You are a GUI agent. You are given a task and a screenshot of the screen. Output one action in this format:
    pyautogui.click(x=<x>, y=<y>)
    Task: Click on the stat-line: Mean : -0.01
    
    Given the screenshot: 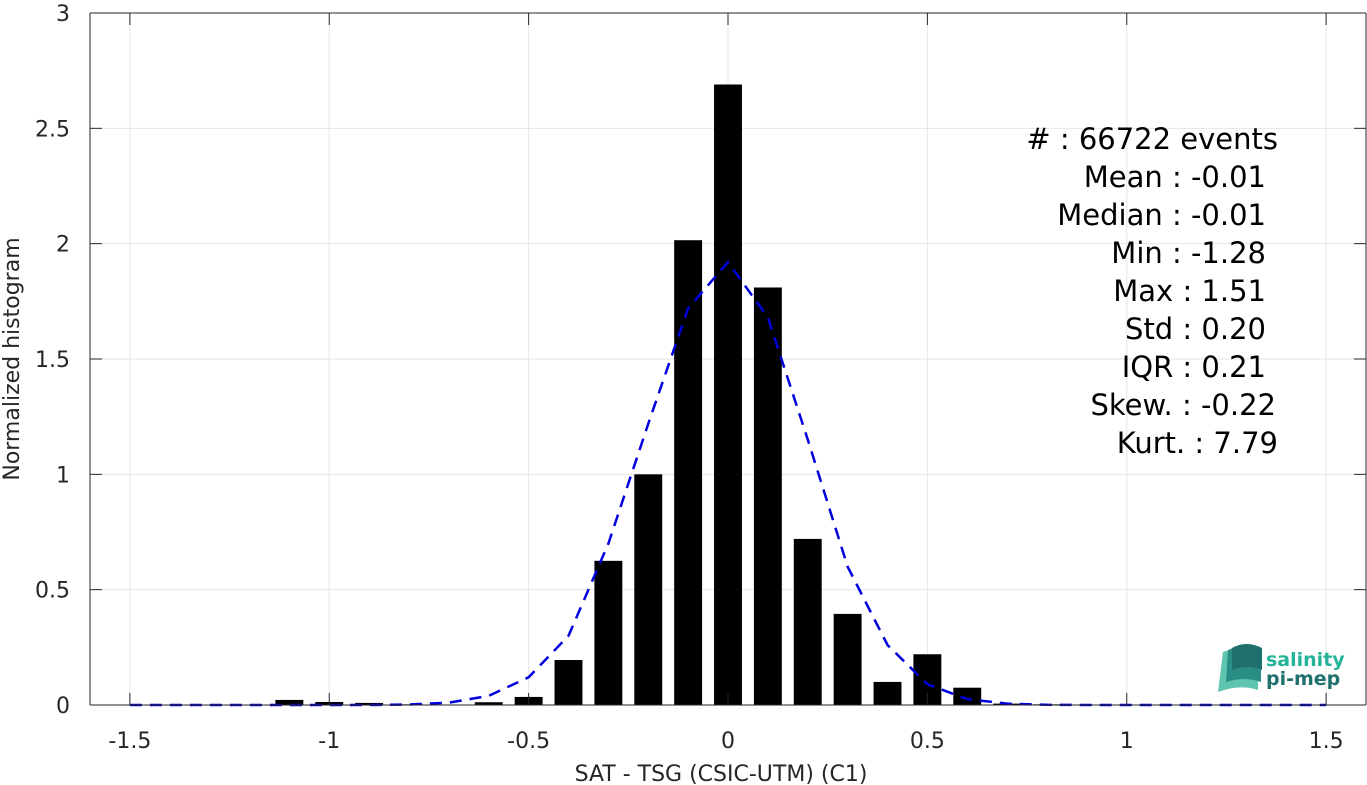 What is the action you would take?
    pyautogui.click(x=1175, y=177)
    